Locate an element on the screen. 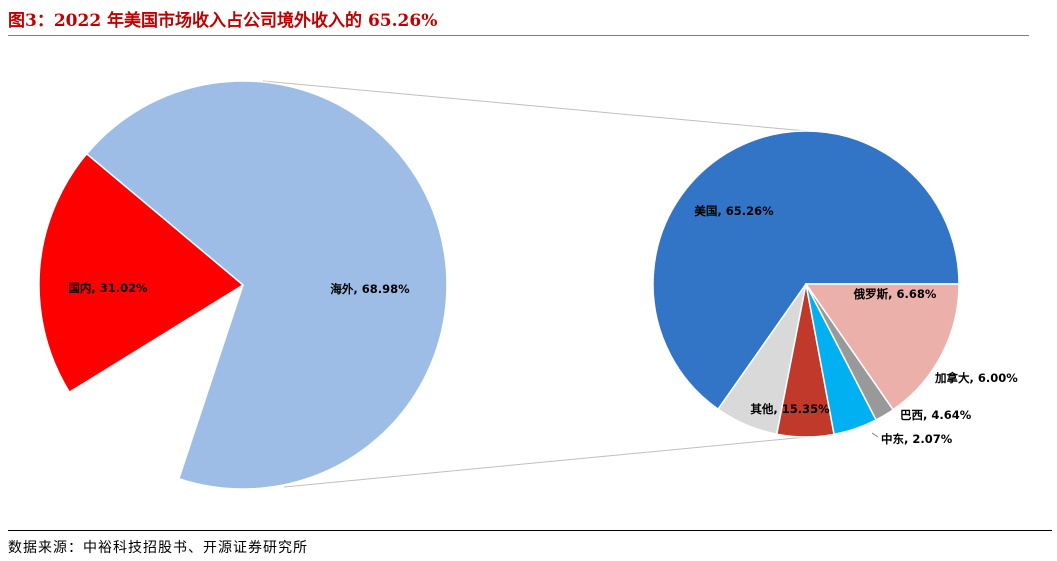 The image size is (1057, 561). connector-top is located at coordinates (534, 106).